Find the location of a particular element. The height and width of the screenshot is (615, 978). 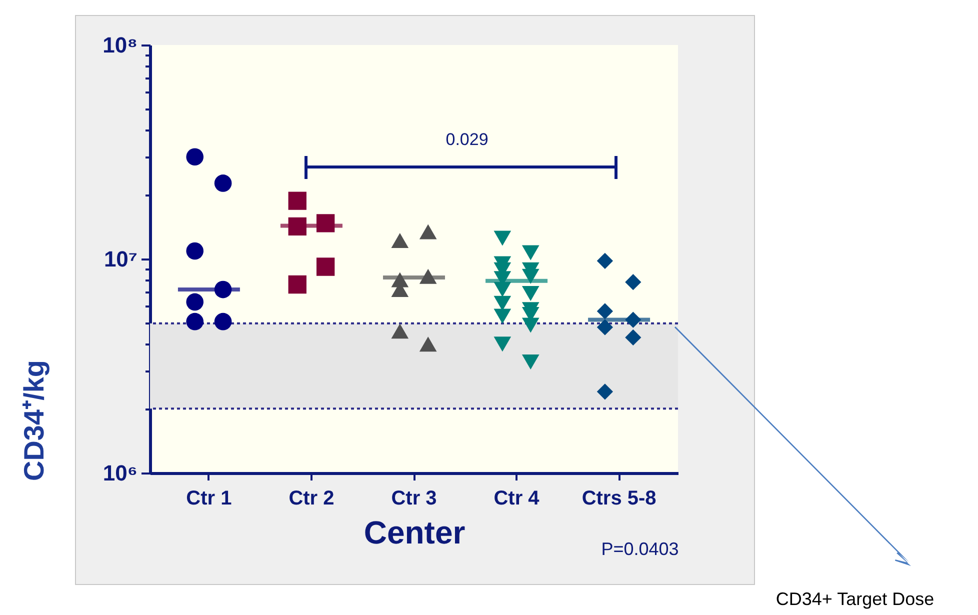

y-tick-label: 10⁸ is located at coordinates (120, 45).